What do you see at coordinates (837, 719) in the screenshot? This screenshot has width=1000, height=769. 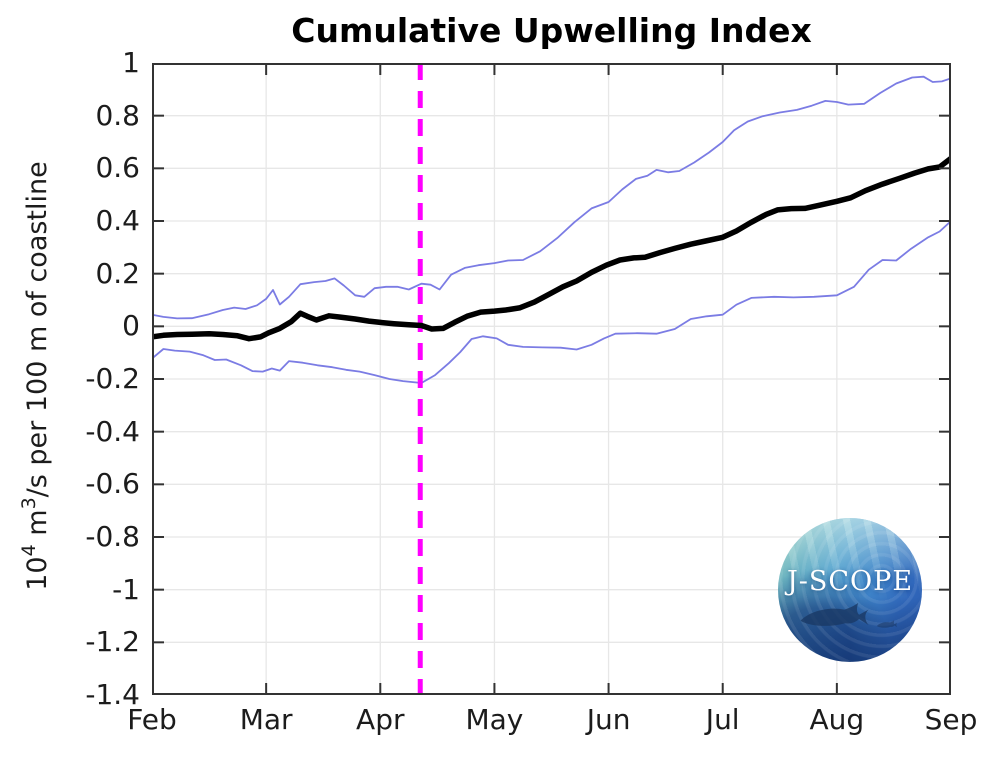 I see `x-tick-label: Aug` at bounding box center [837, 719].